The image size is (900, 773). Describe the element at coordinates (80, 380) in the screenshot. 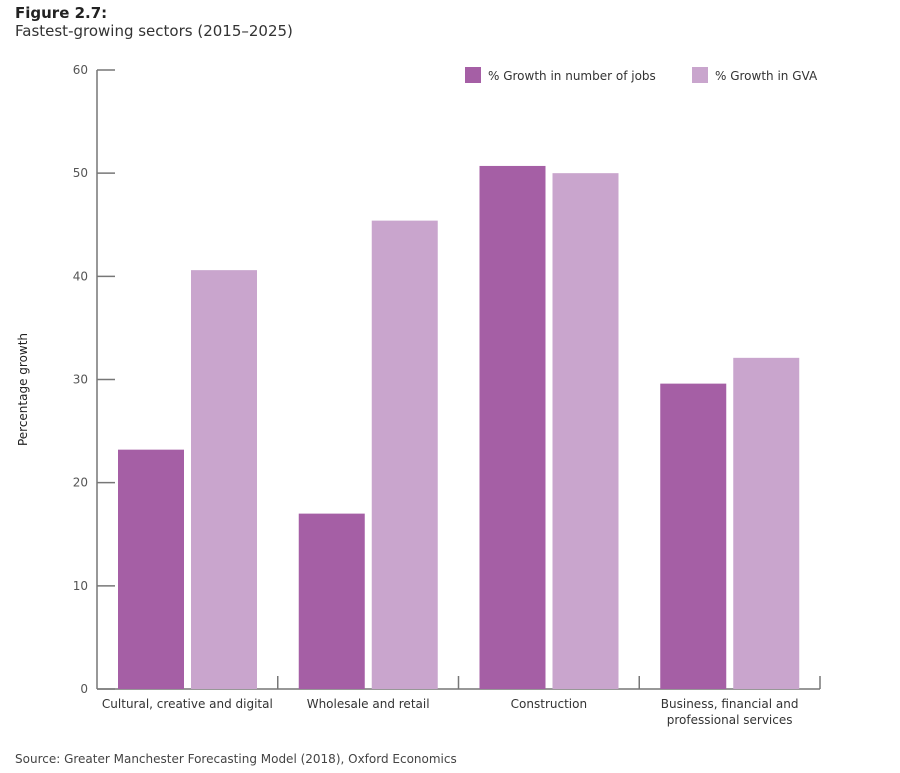

I see `y-tick-label: 30` at that location.